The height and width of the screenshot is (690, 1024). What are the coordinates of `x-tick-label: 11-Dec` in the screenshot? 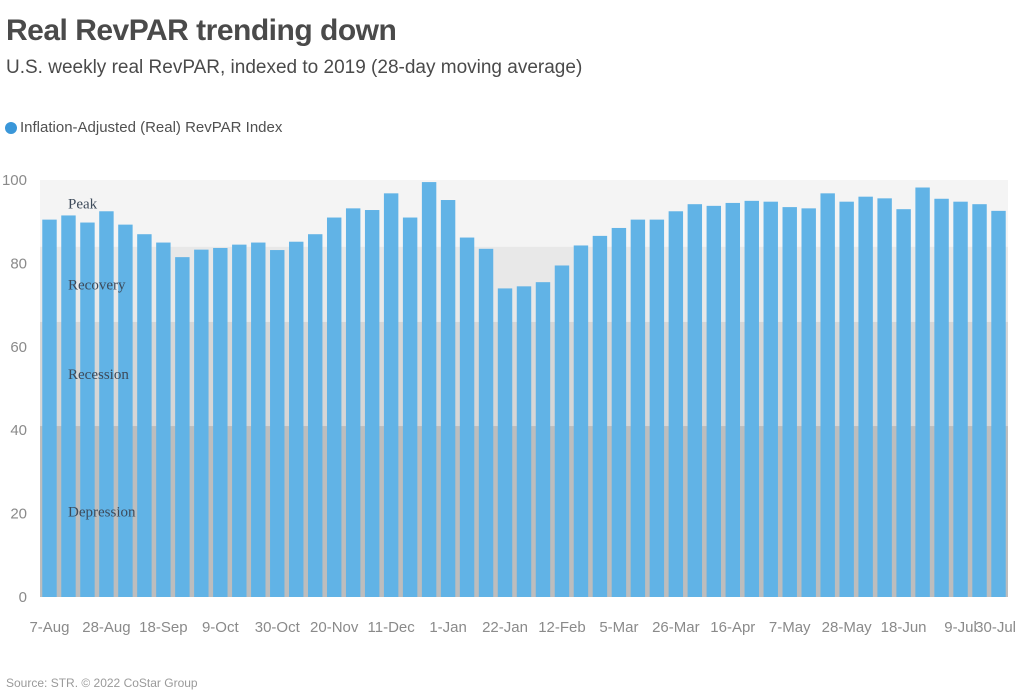 It's located at (392, 627).